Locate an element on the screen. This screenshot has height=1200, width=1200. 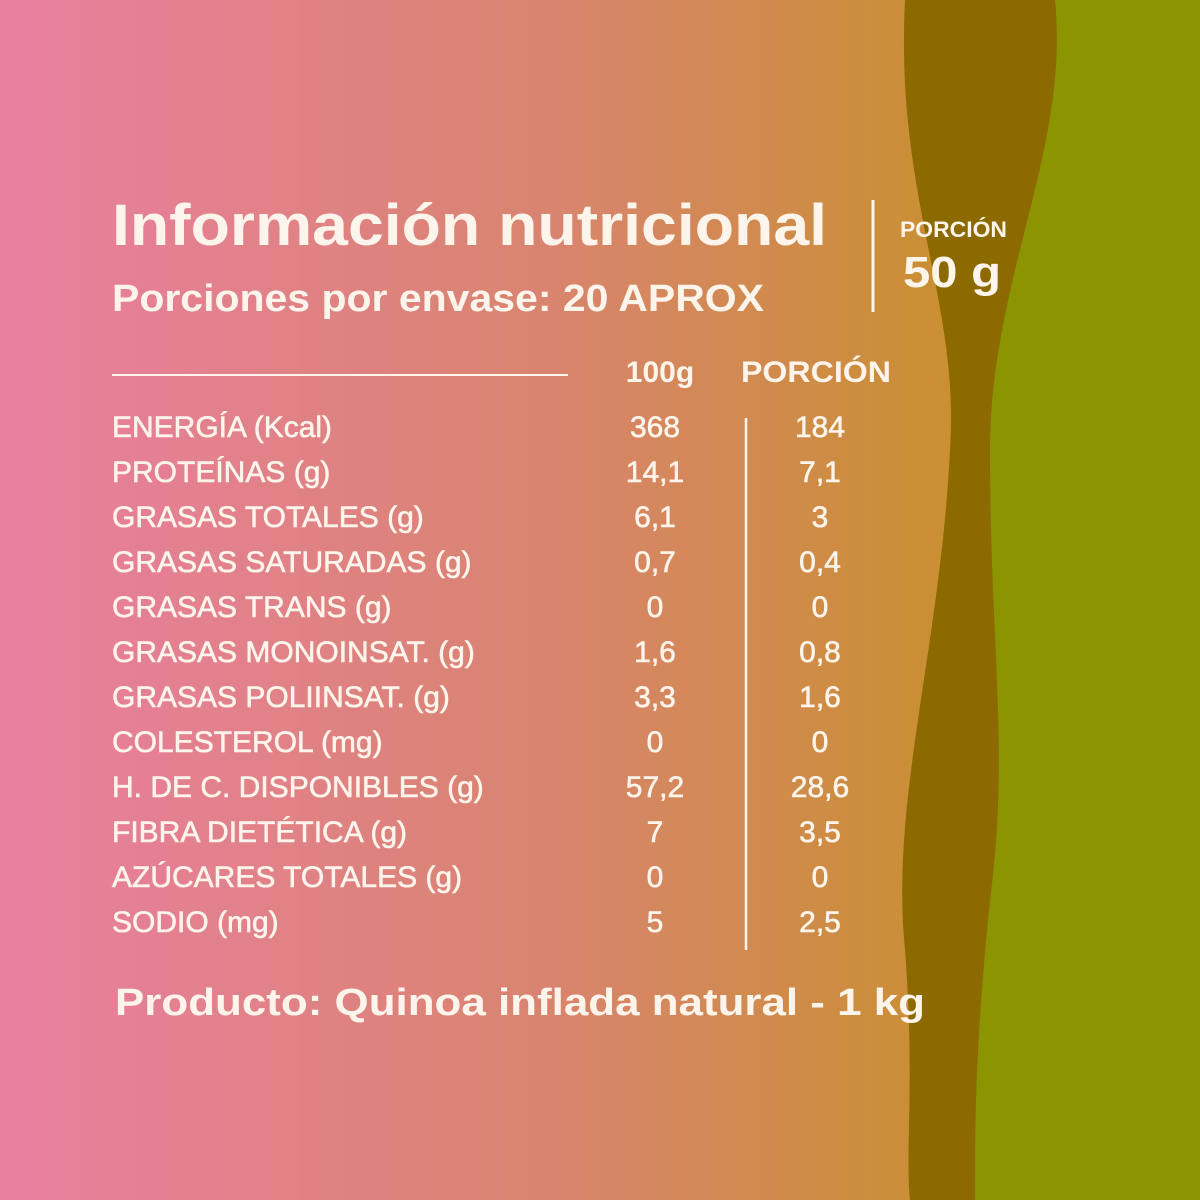
row-label: COLESTEROL (mg) is located at coordinates (247, 742).